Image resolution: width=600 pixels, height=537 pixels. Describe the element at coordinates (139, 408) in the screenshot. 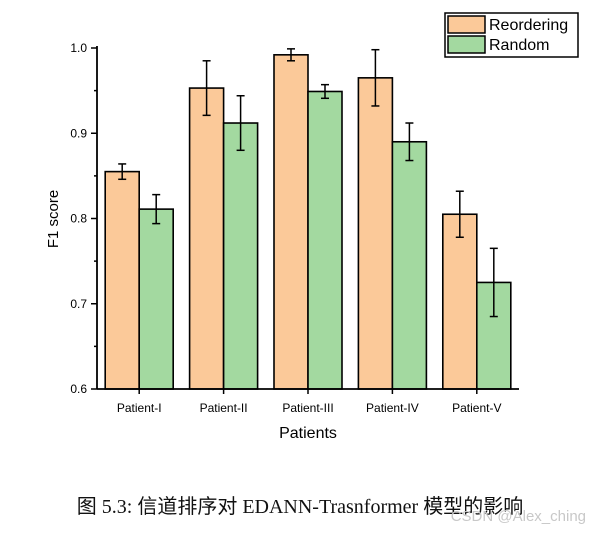

I see `x-tick-label: Patient-I` at that location.